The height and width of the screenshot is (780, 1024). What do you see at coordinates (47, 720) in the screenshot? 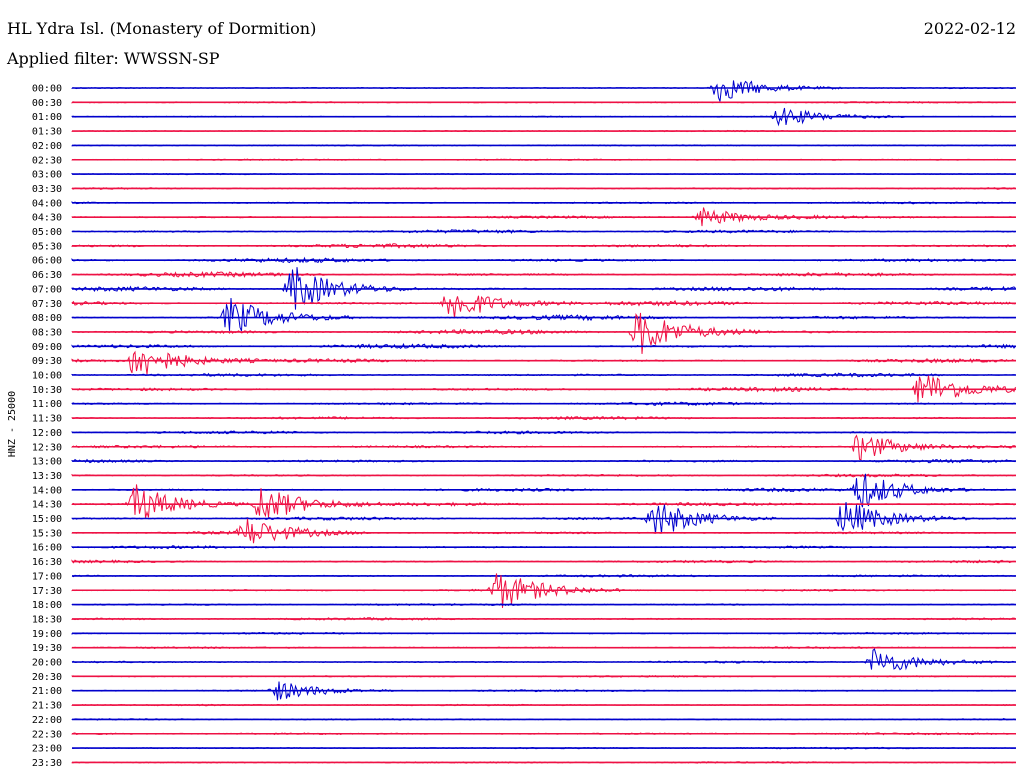
I see `row-time-label: 22:00` at bounding box center [47, 720].